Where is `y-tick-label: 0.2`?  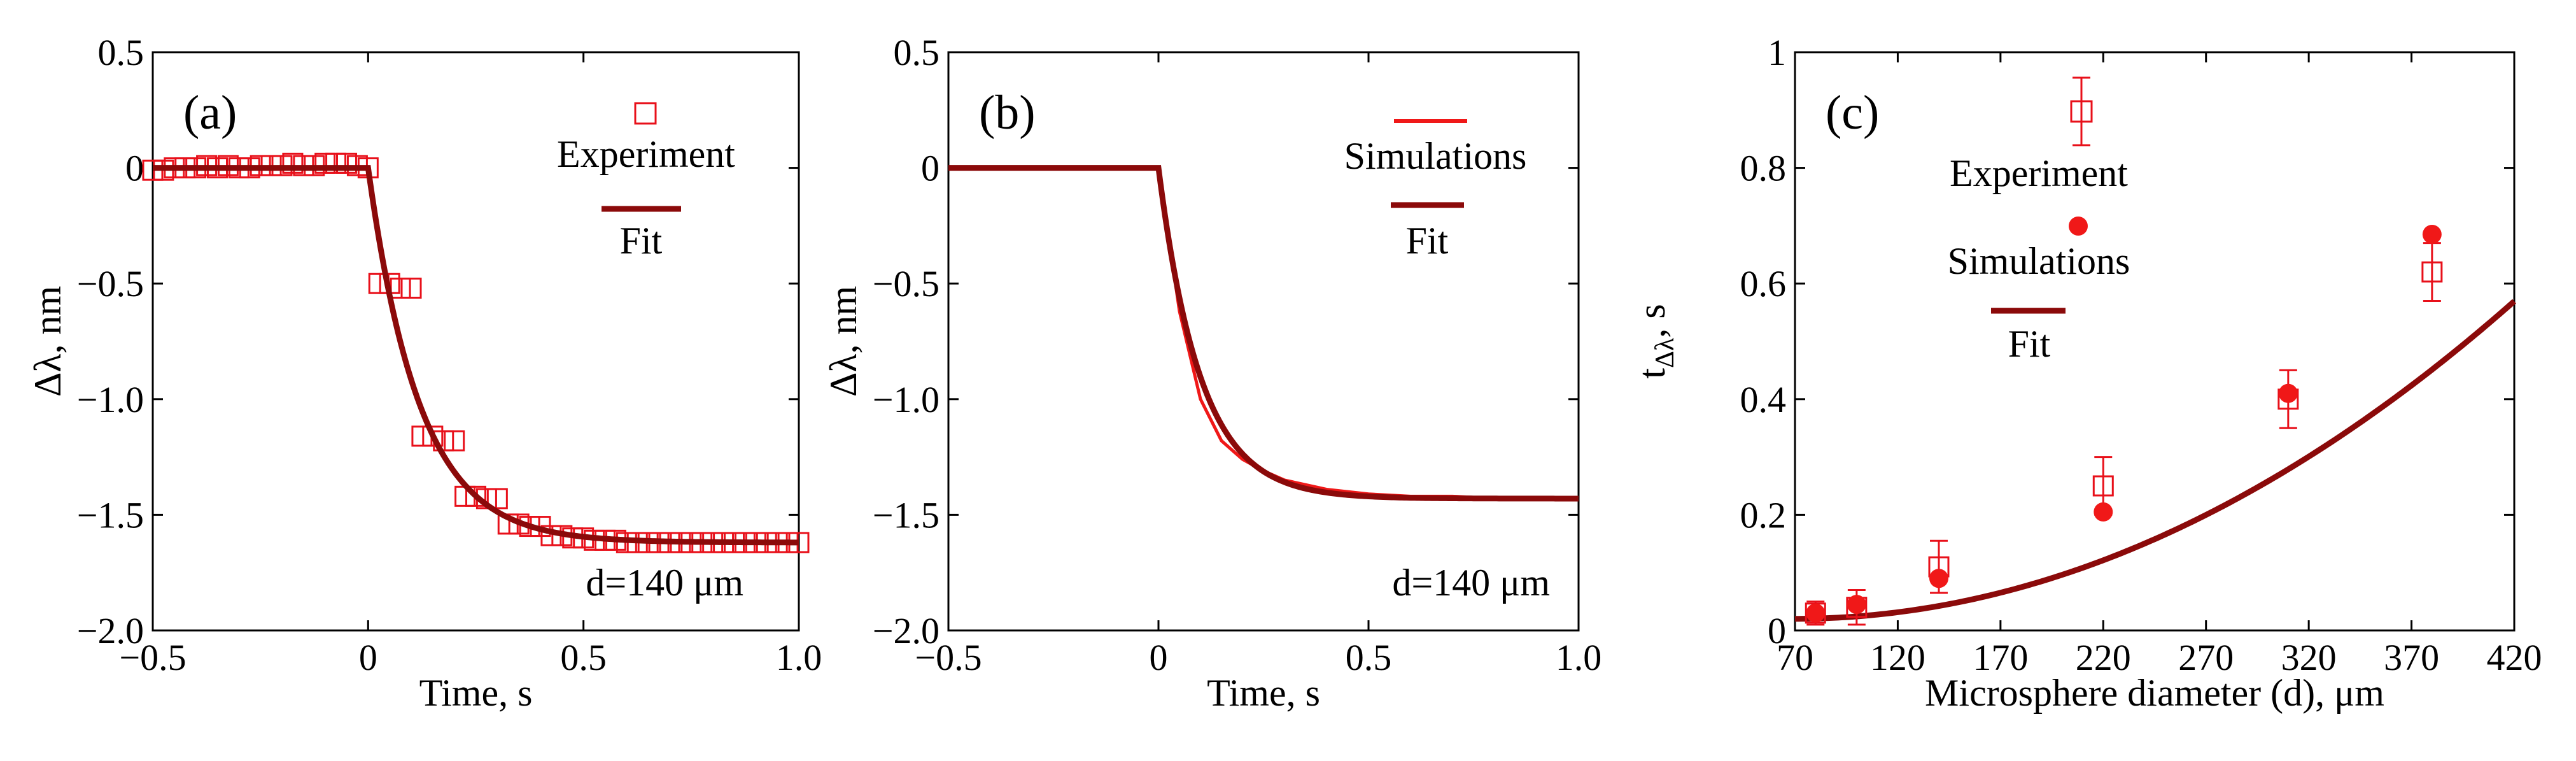
y-tick-label: 0.2 is located at coordinates (1764, 515).